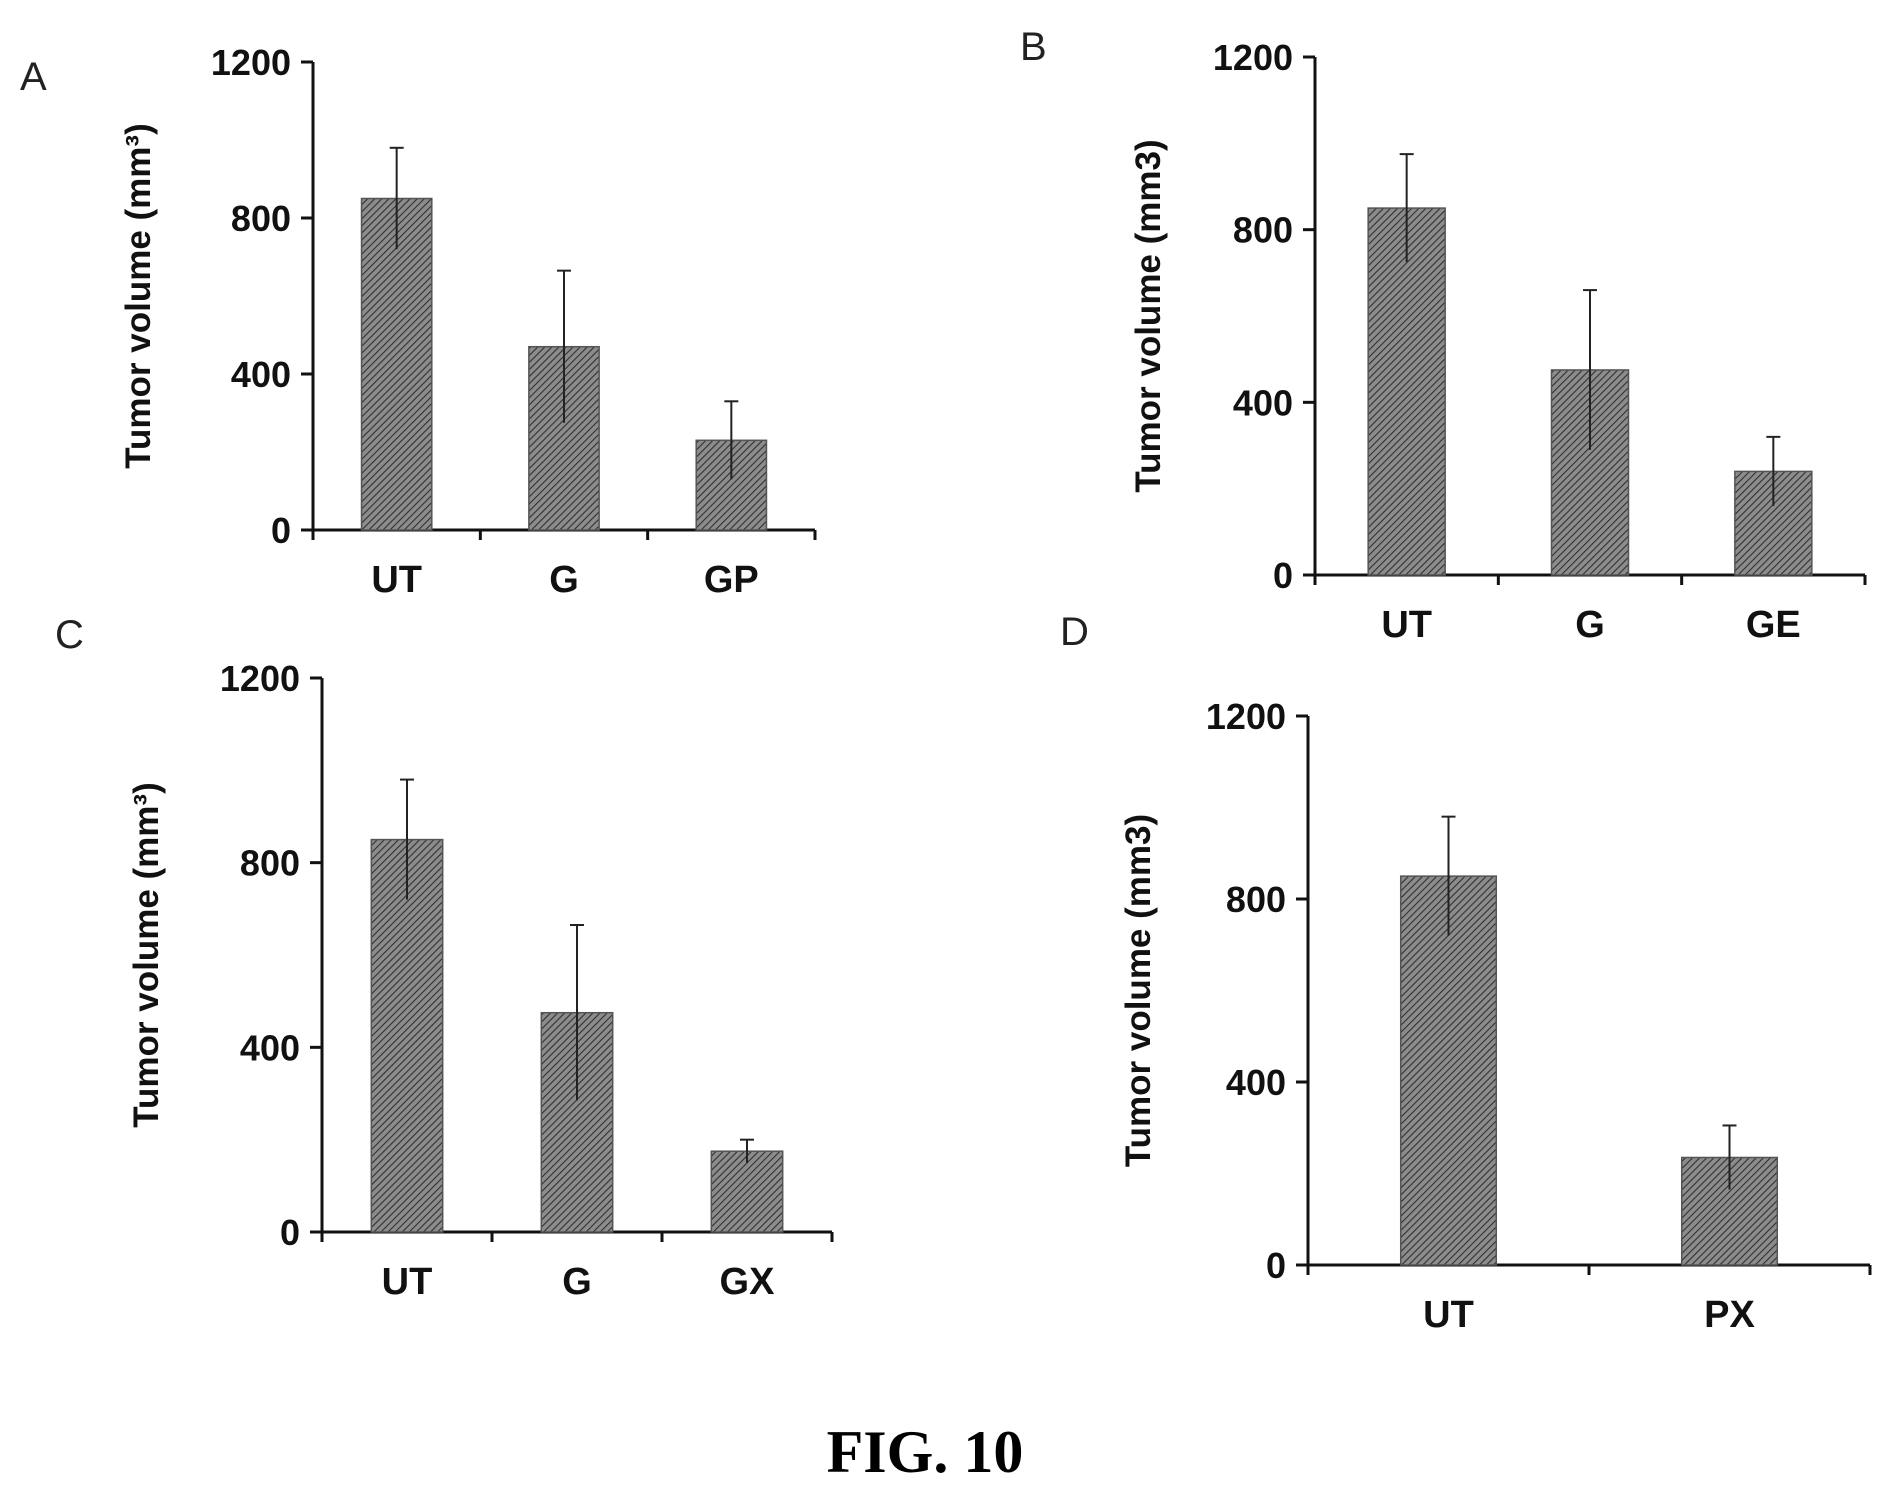  What do you see at coordinates (1773, 625) in the screenshot?
I see `category-label: GE` at bounding box center [1773, 625].